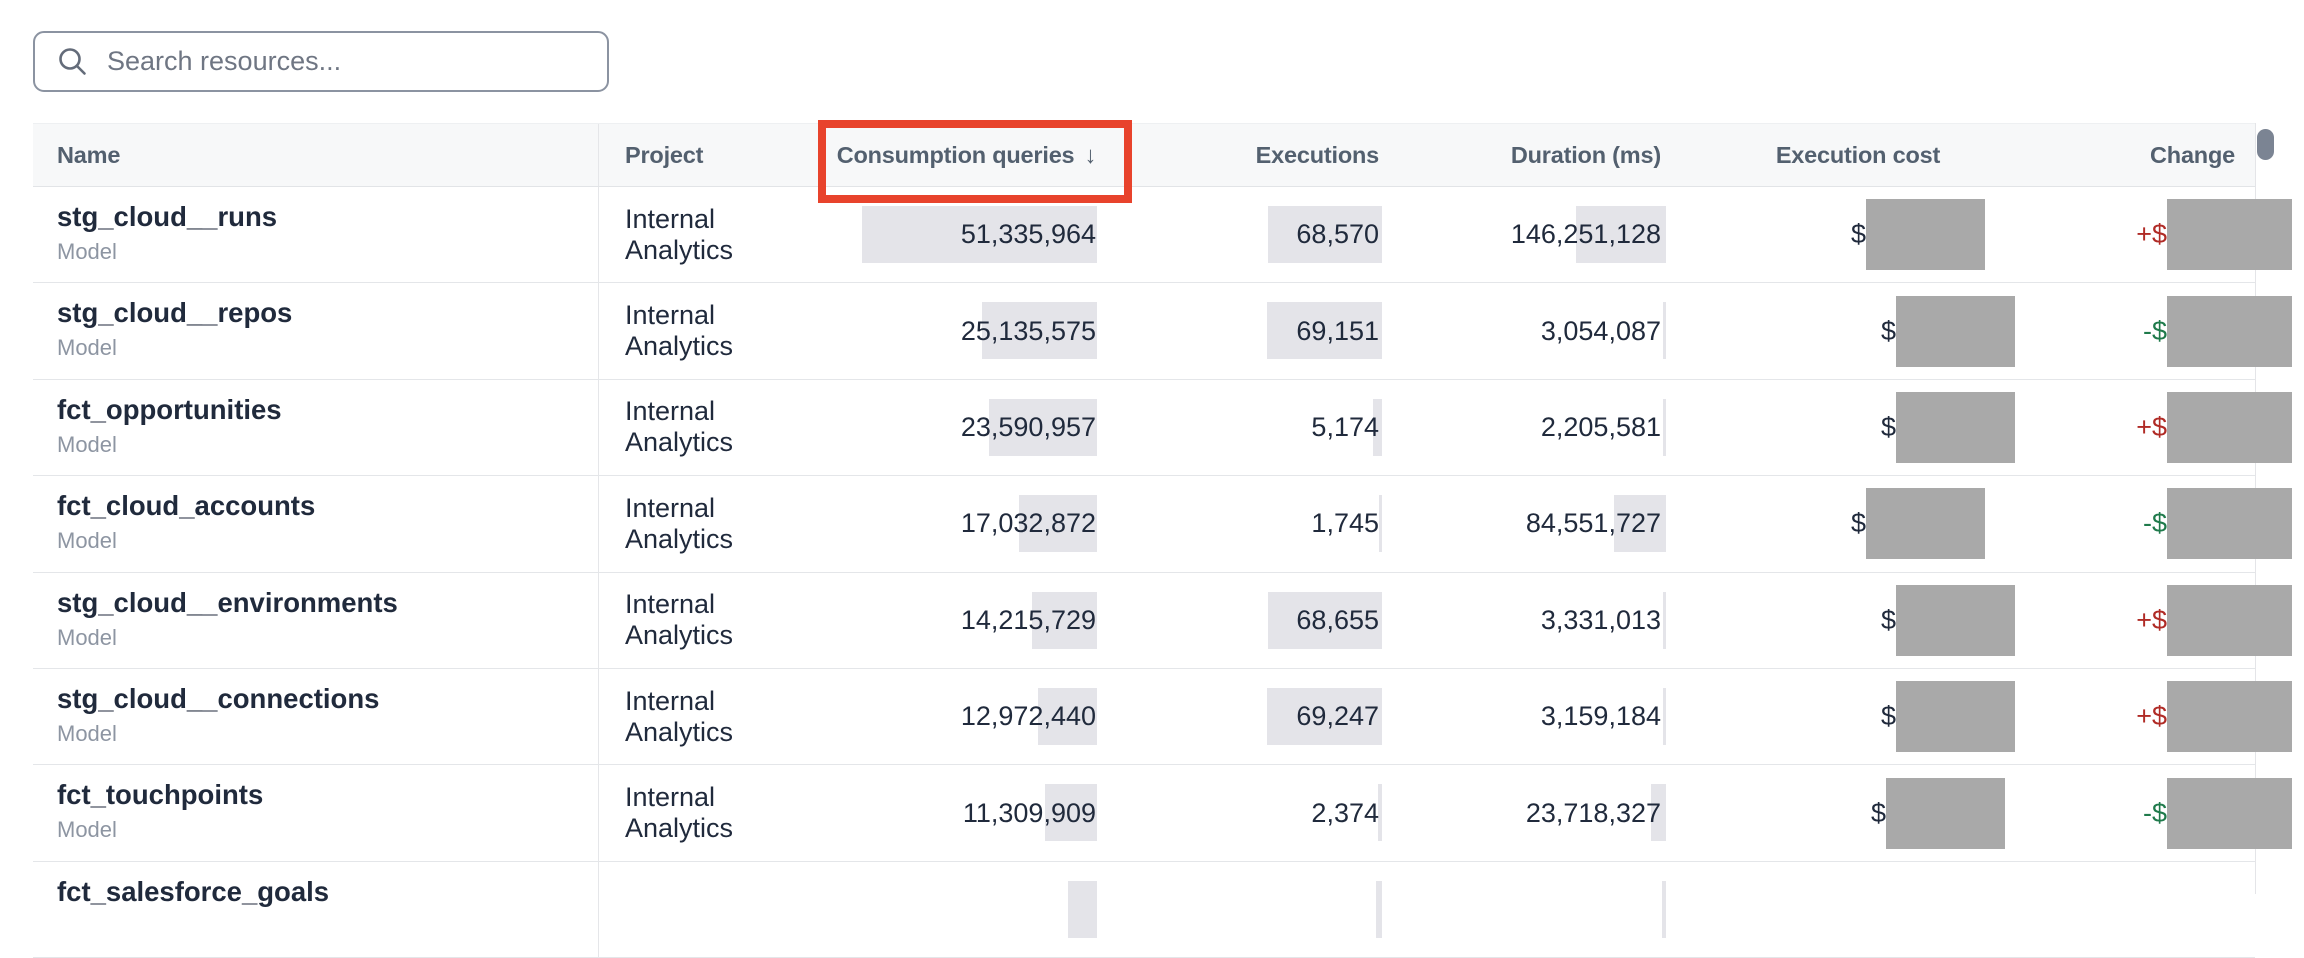  I want to click on resource-name-cell: fct_salesforce_goals, so click(316, 909).